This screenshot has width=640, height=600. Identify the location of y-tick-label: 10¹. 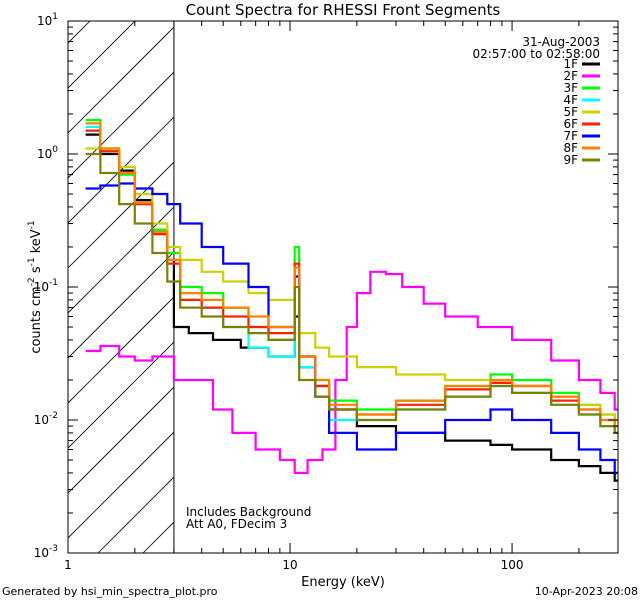
(47, 20).